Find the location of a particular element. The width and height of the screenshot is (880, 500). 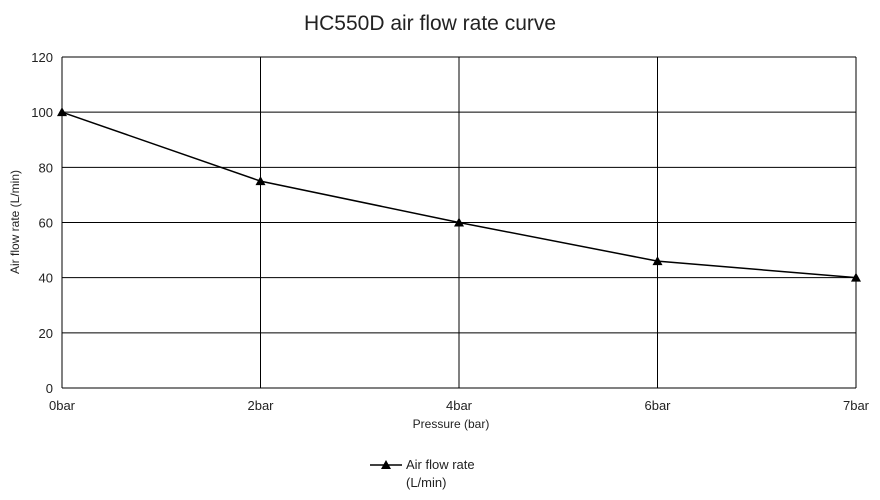

legend-label-line-1: Air flow rate is located at coordinates (440, 464).